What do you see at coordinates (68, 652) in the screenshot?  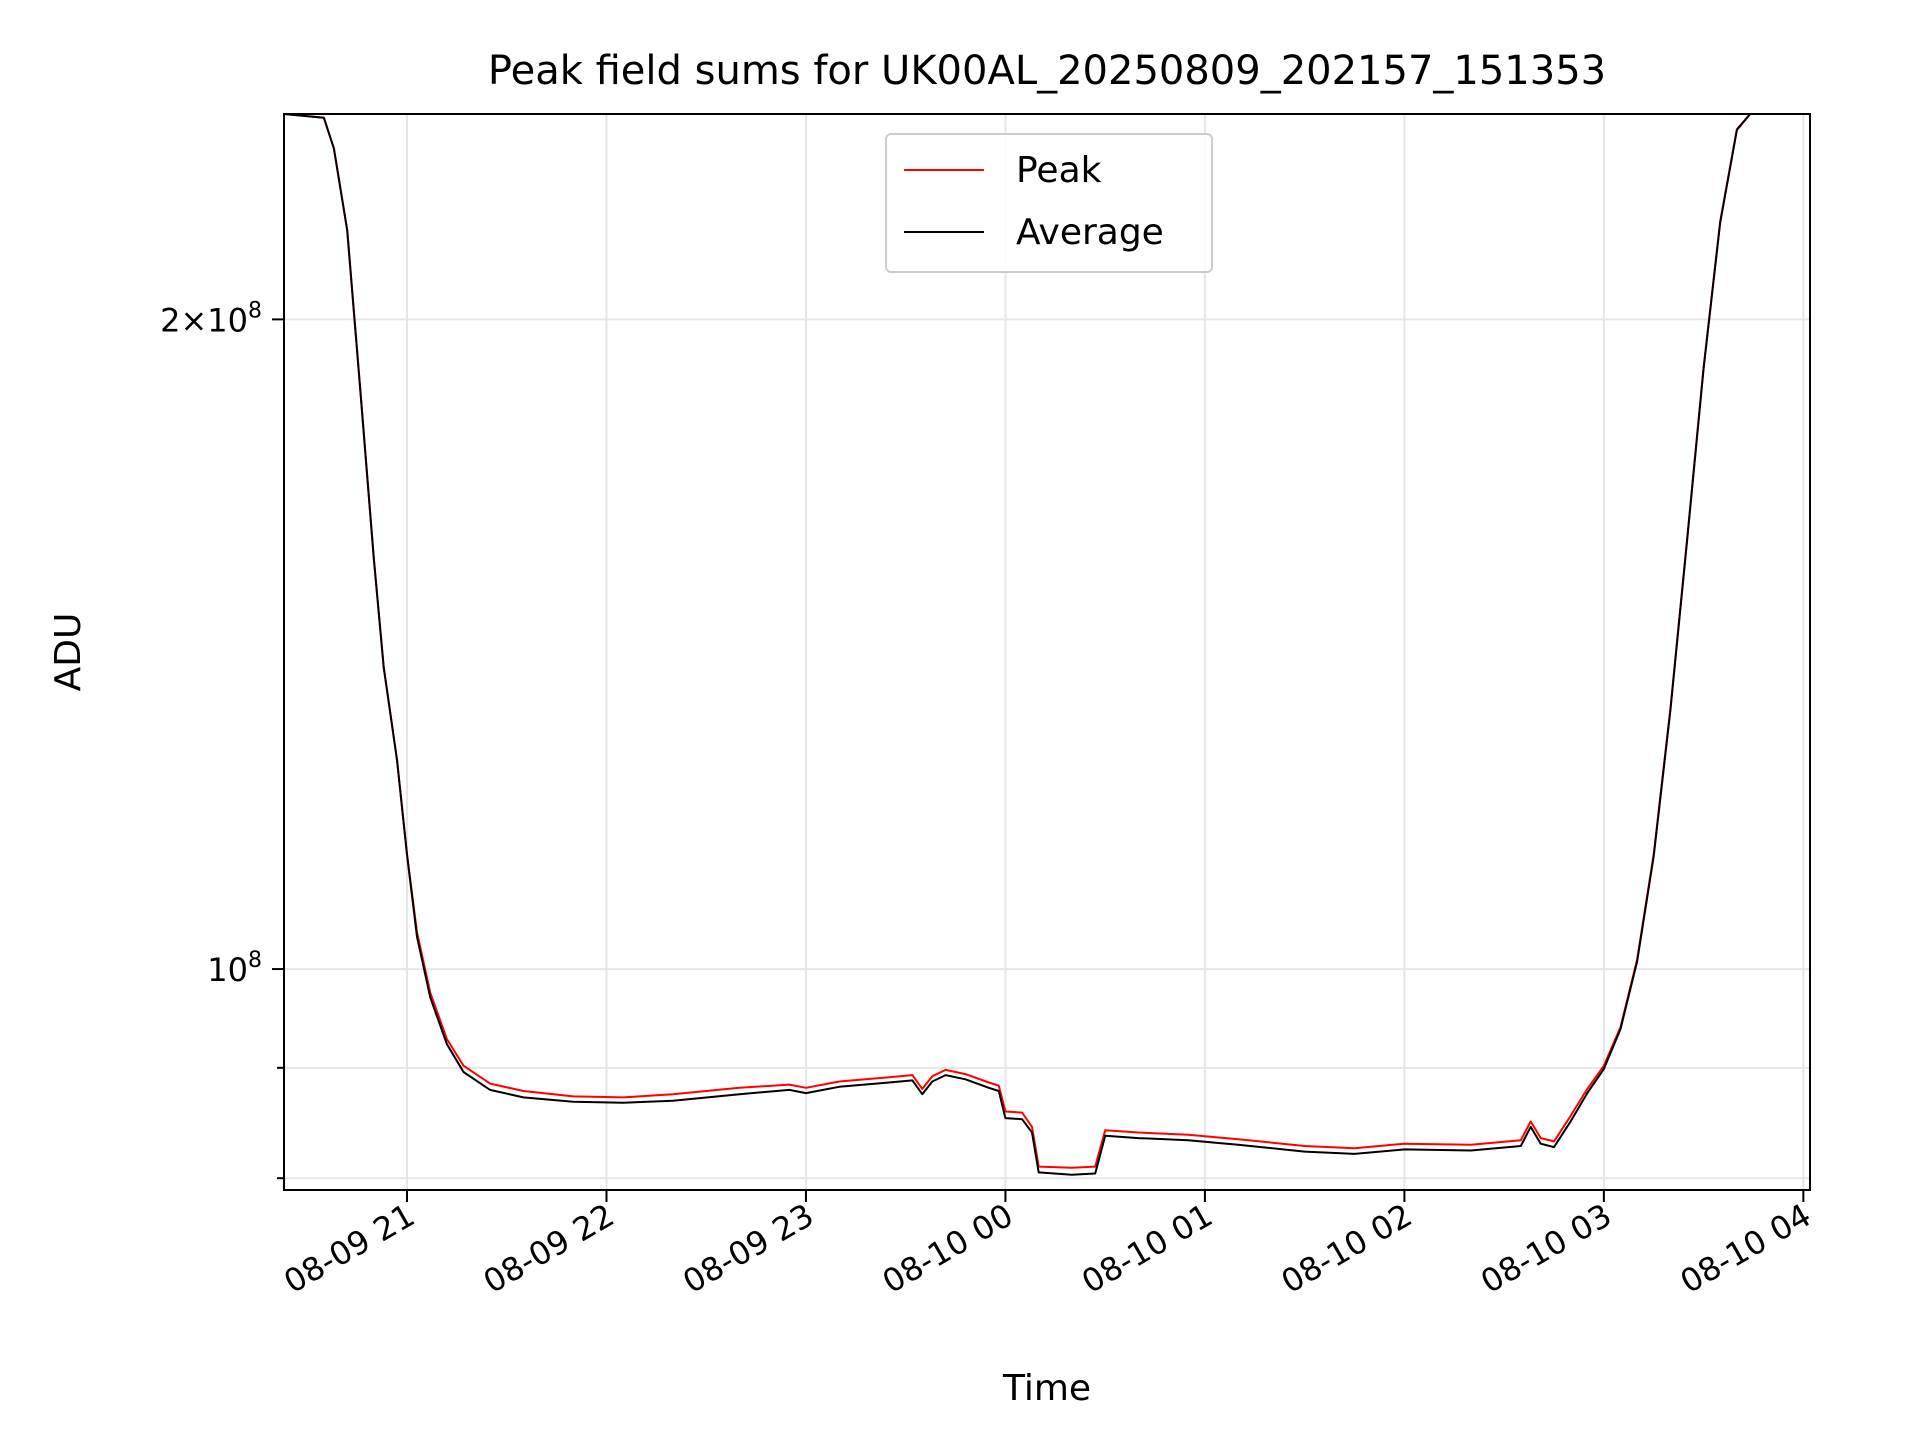 I see `y-axis-label: ADU` at bounding box center [68, 652].